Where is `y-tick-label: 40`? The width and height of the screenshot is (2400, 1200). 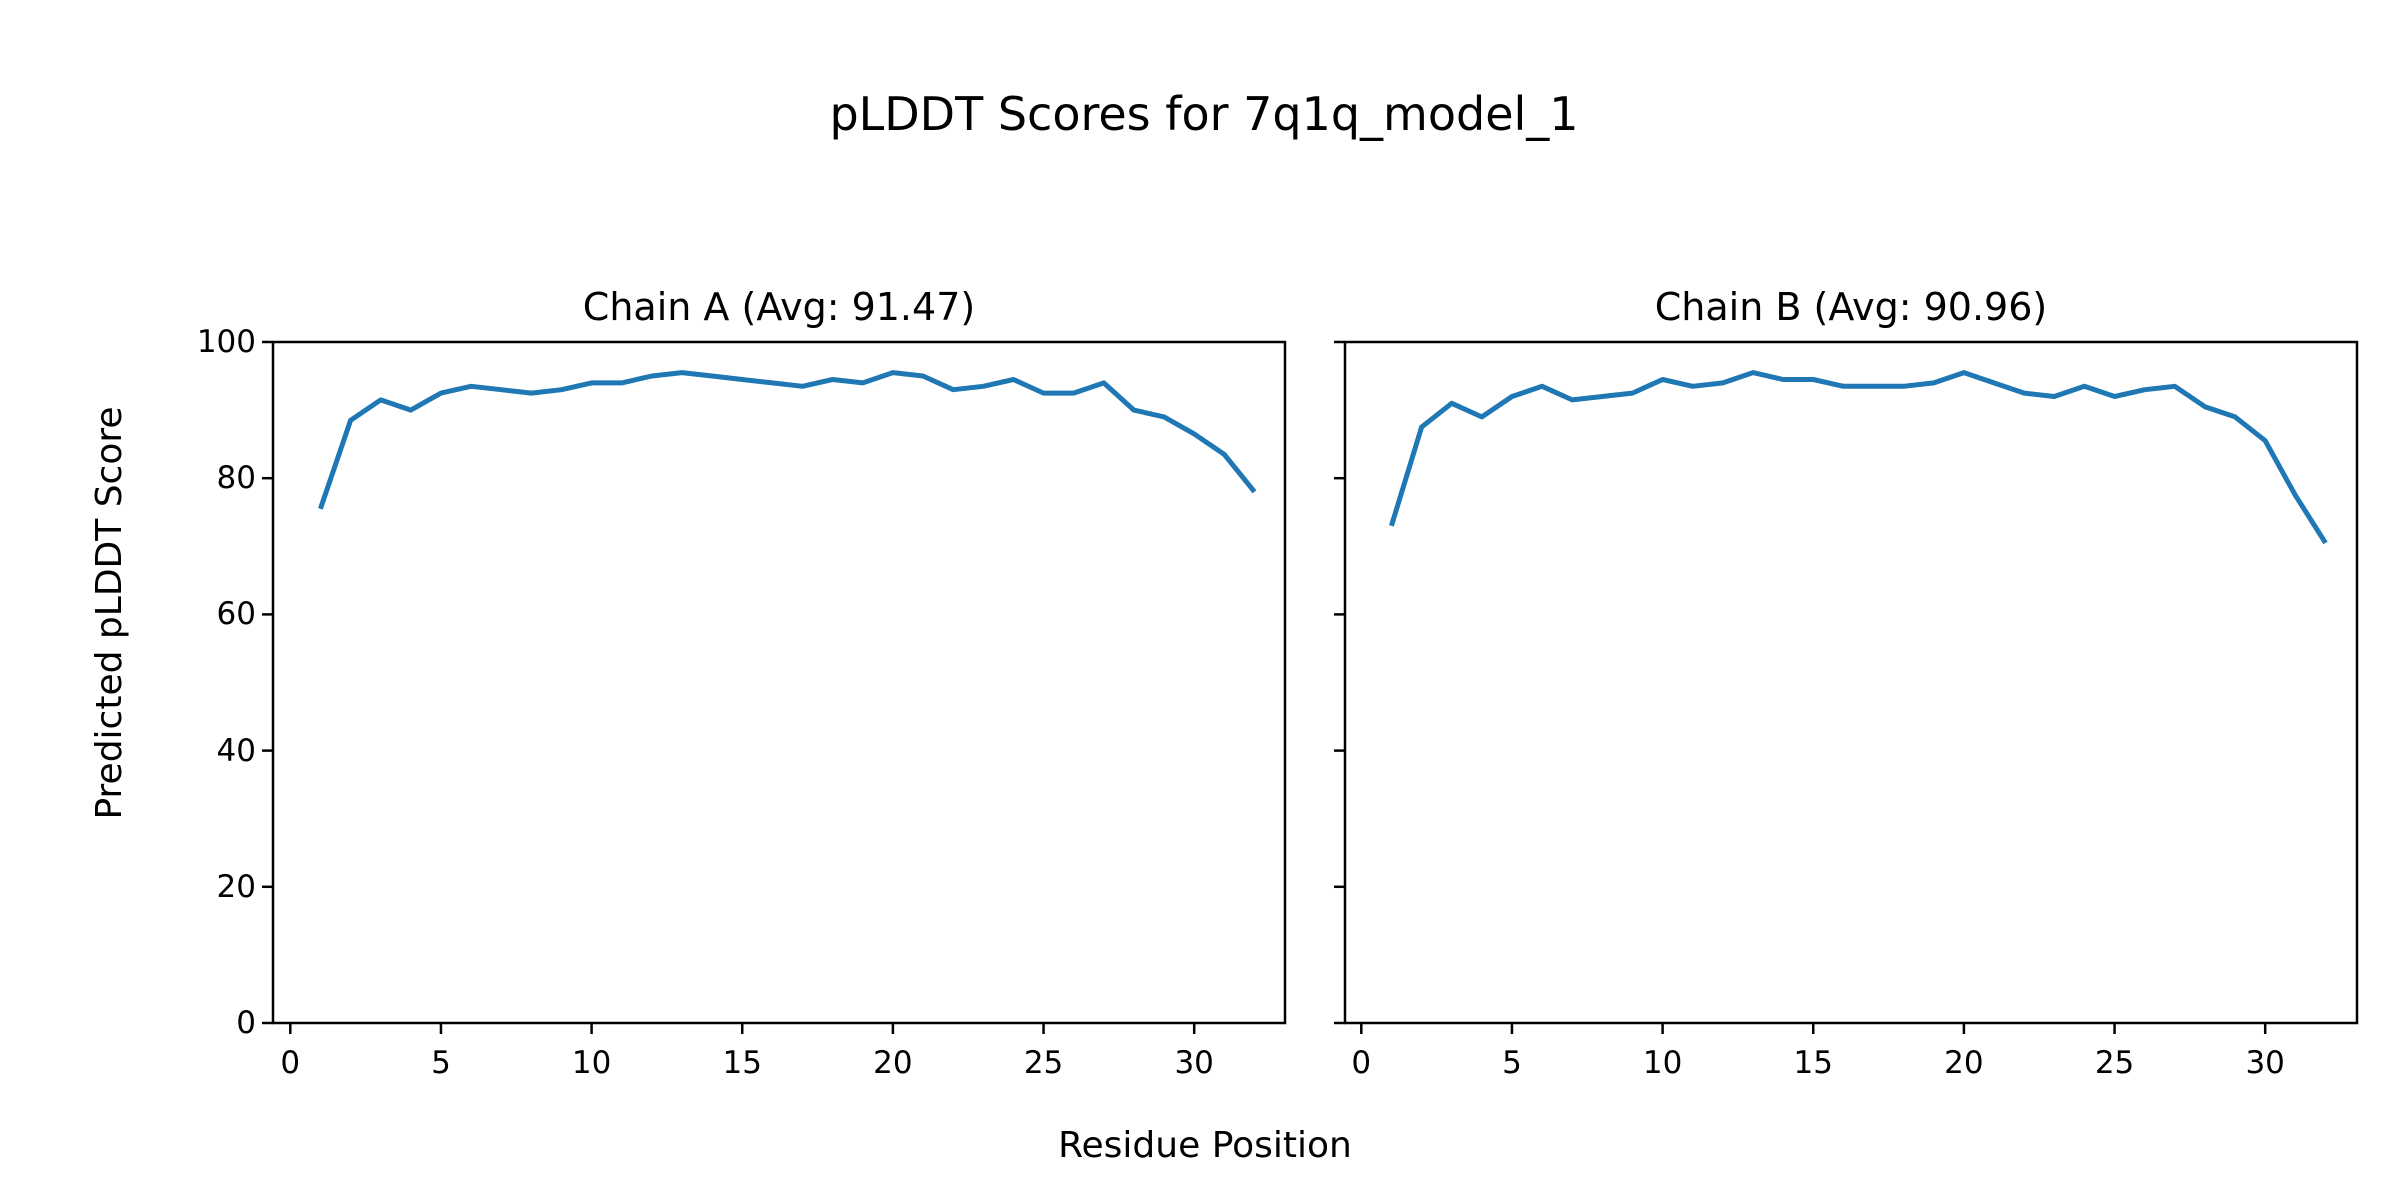
y-tick-label: 40 is located at coordinates (236, 750).